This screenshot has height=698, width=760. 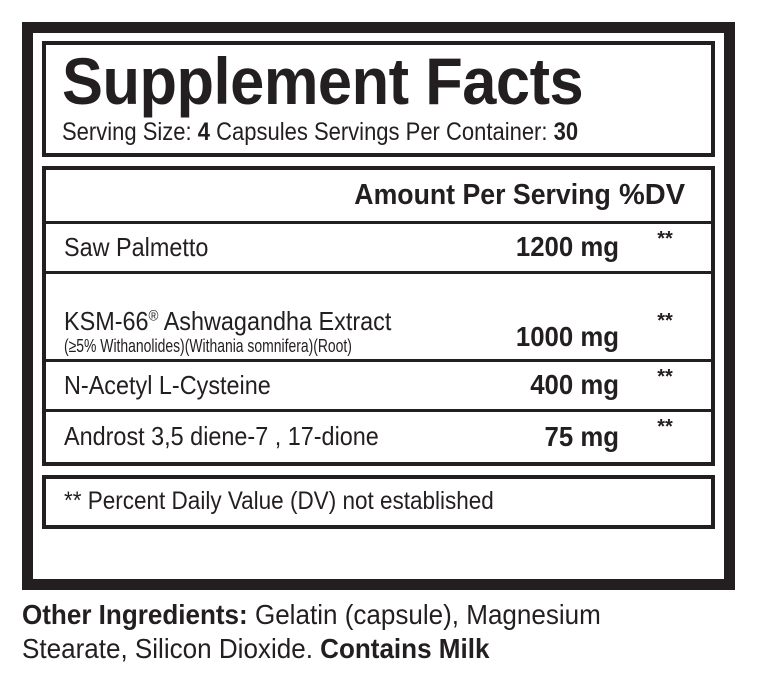 I want to click on other-ingredients-heading: Other Ingredients:, so click(x=135, y=614).